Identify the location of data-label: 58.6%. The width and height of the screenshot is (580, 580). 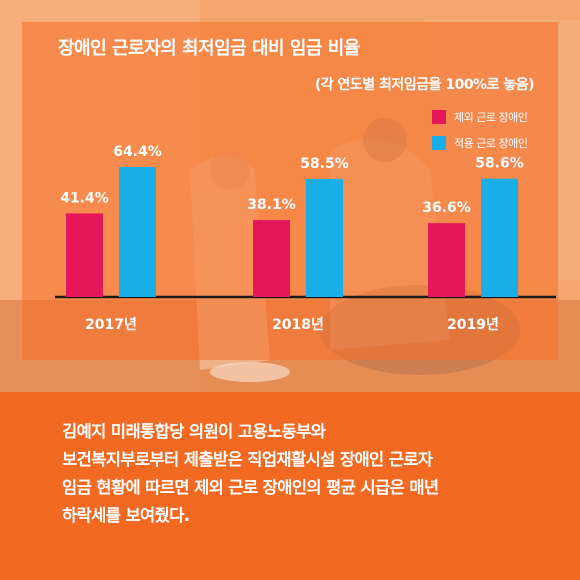
(499, 164).